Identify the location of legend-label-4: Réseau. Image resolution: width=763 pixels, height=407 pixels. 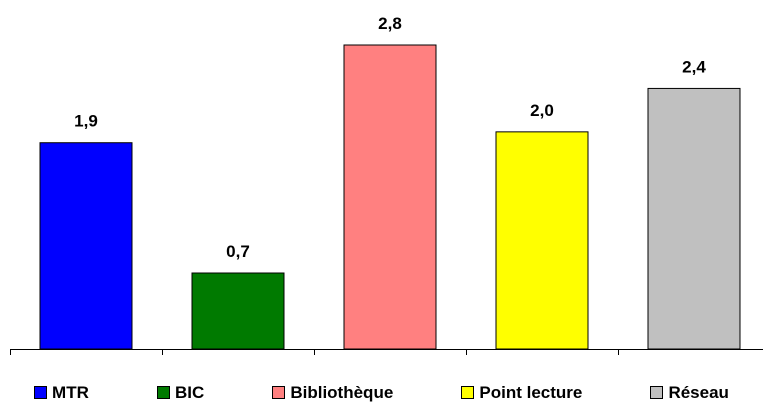
(698, 392).